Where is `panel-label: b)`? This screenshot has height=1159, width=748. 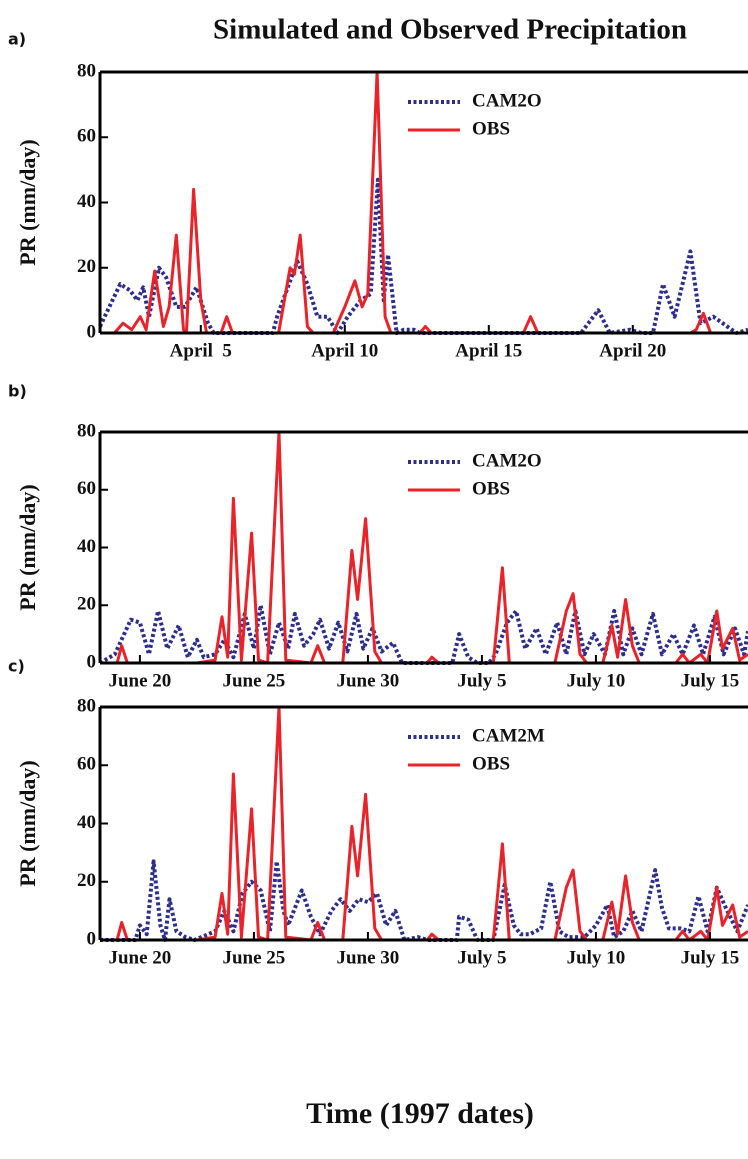
panel-label: b) is located at coordinates (17, 391).